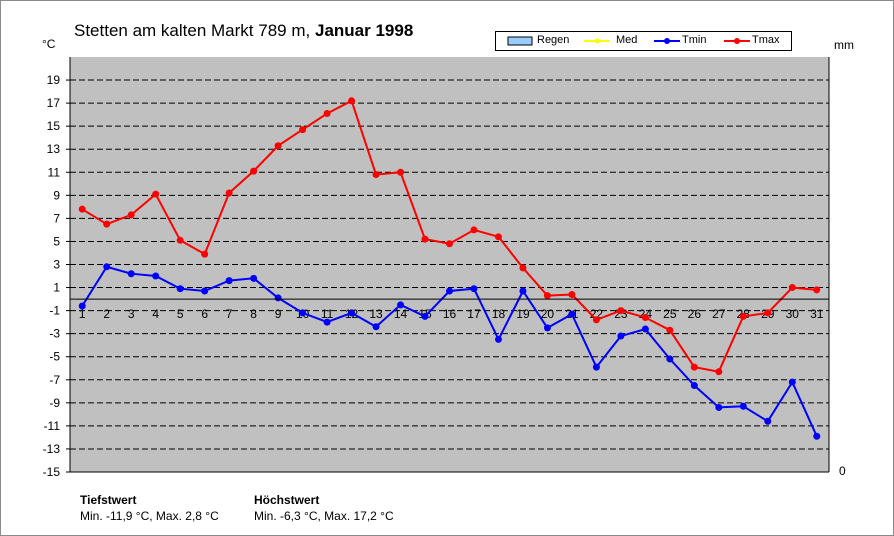 The width and height of the screenshot is (894, 536). I want to click on x-tick-label: 5, so click(180, 314).